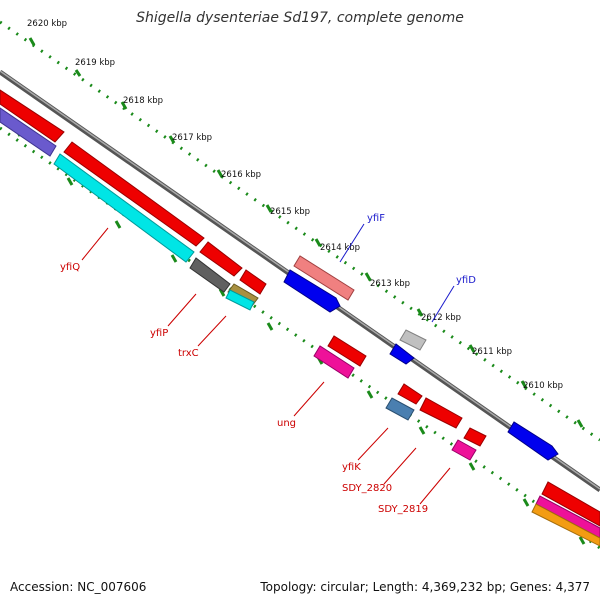 The height and width of the screenshot is (600, 600). What do you see at coordinates (376, 218) in the screenshot?
I see `gene-label-yfiF: yfiF` at bounding box center [376, 218].